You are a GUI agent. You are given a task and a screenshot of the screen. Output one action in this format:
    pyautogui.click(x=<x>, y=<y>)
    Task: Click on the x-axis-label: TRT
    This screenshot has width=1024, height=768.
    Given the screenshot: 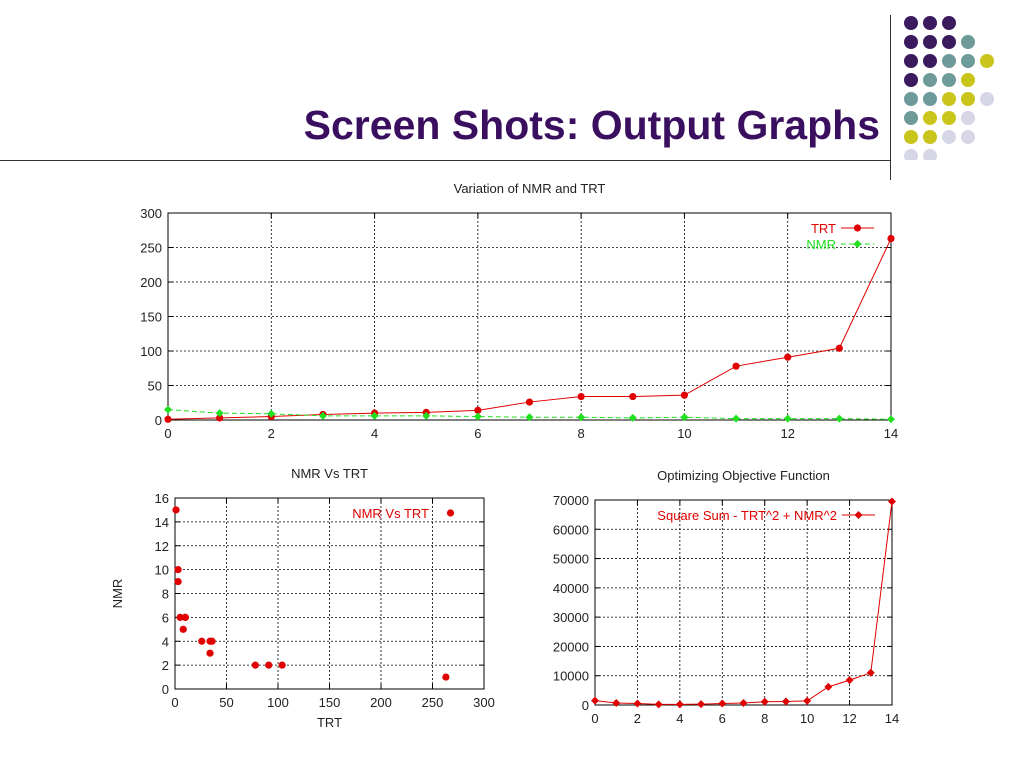 What is the action you would take?
    pyautogui.click(x=329, y=722)
    